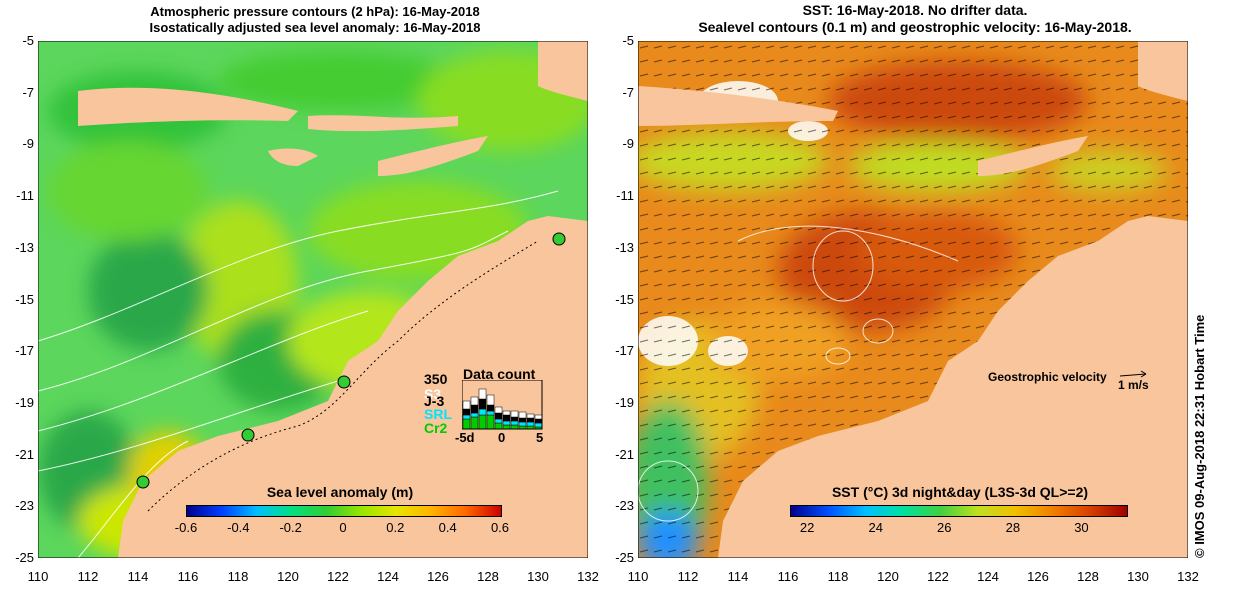 The image size is (1250, 590). Describe the element at coordinates (28, 144) in the screenshot. I see `y-tick-label: -9` at that location.